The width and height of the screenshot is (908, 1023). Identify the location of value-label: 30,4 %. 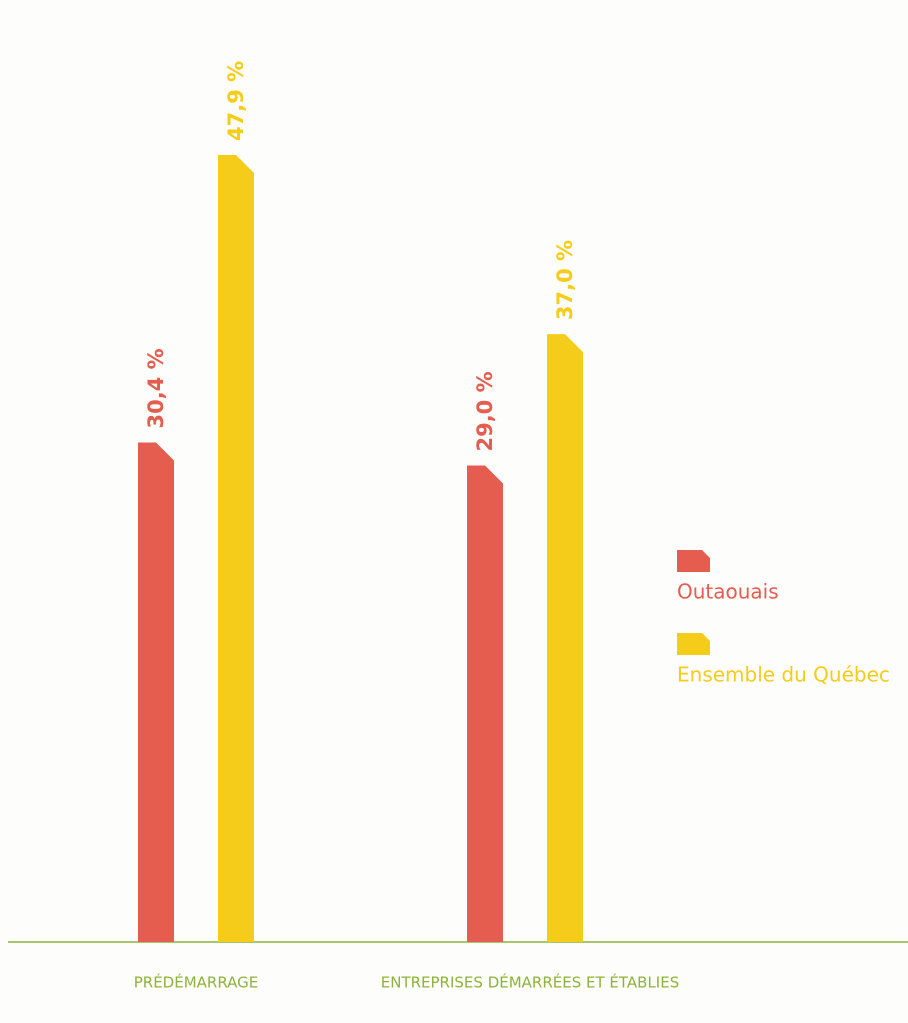
(156, 388).